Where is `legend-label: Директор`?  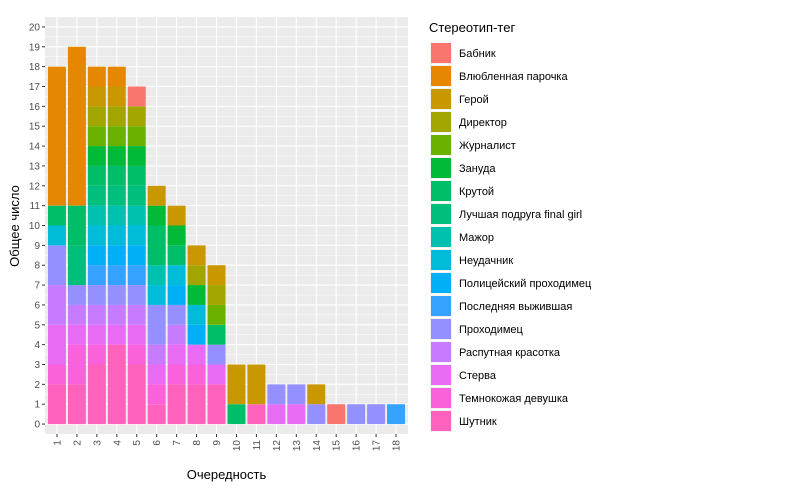 legend-label: Директор is located at coordinates (483, 123).